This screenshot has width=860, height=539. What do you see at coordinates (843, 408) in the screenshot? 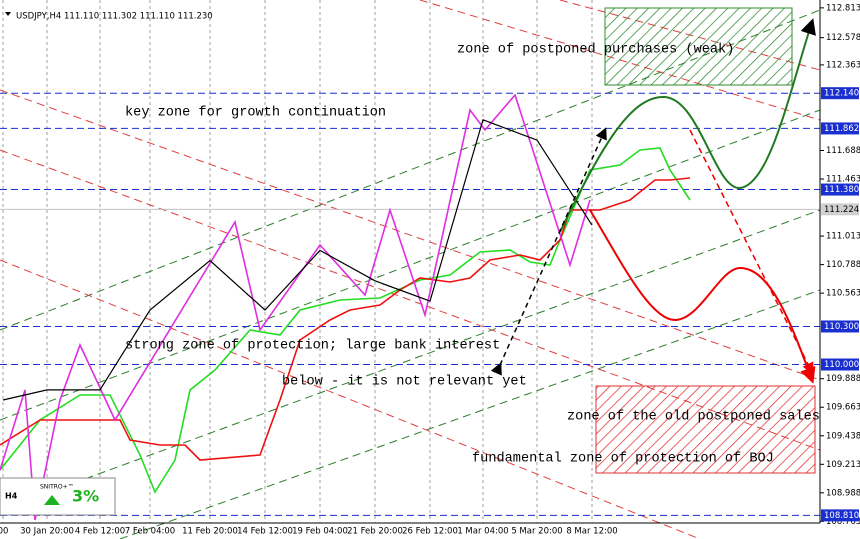
I see `y-tick-label: 109.663` at bounding box center [843, 408].